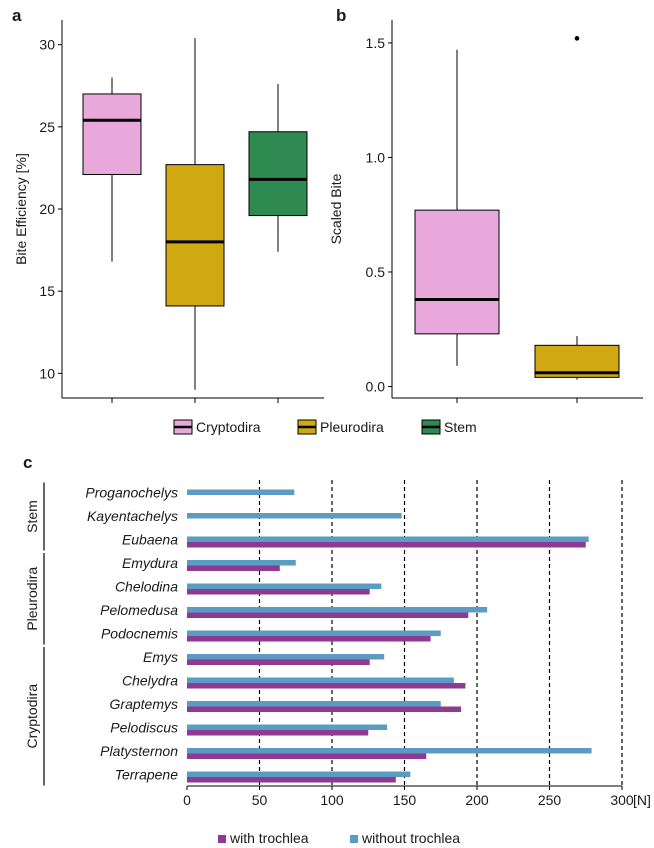 This screenshot has width=654, height=848. I want to click on panel-c-x-unit: [N], so click(642, 800).